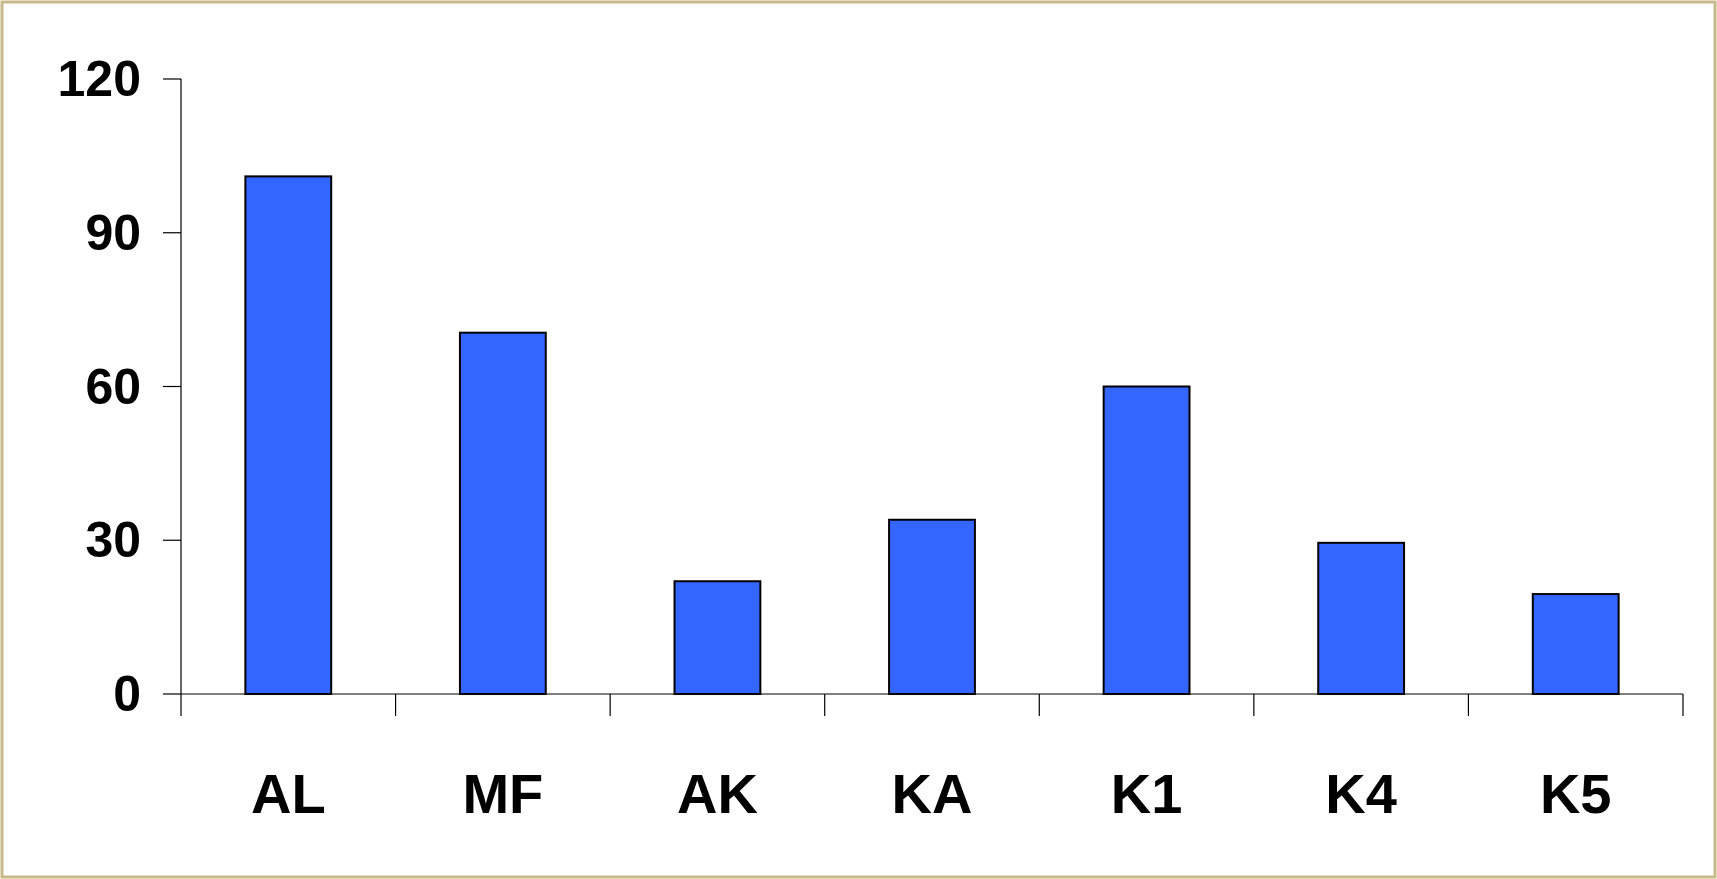 The image size is (1717, 879). I want to click on x-tick-label: KA, so click(932, 793).